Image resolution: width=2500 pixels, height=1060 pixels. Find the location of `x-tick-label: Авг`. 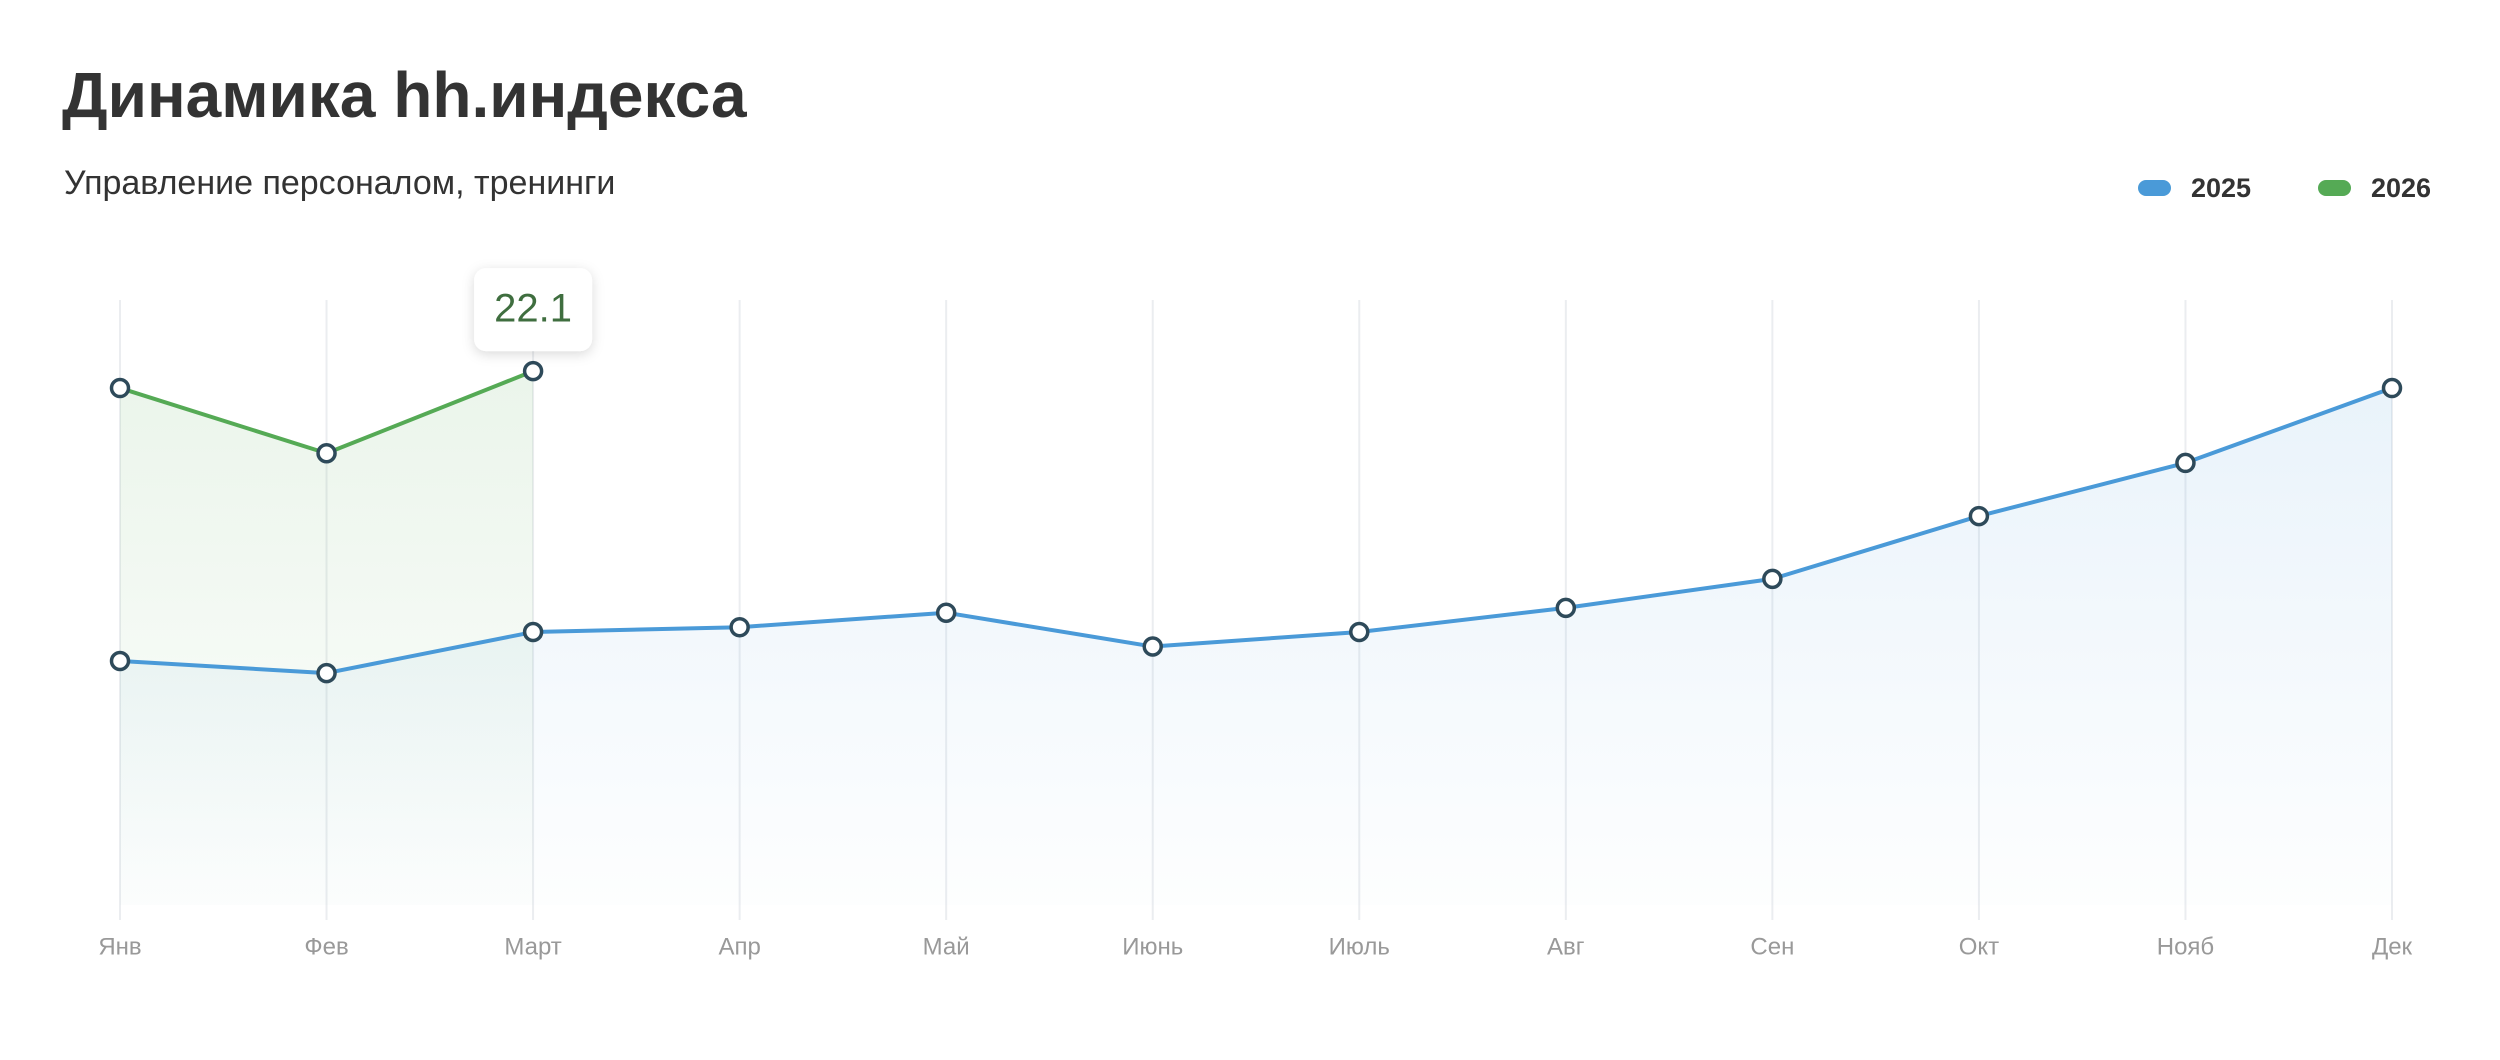

x-tick-label: Авг is located at coordinates (1566, 946).